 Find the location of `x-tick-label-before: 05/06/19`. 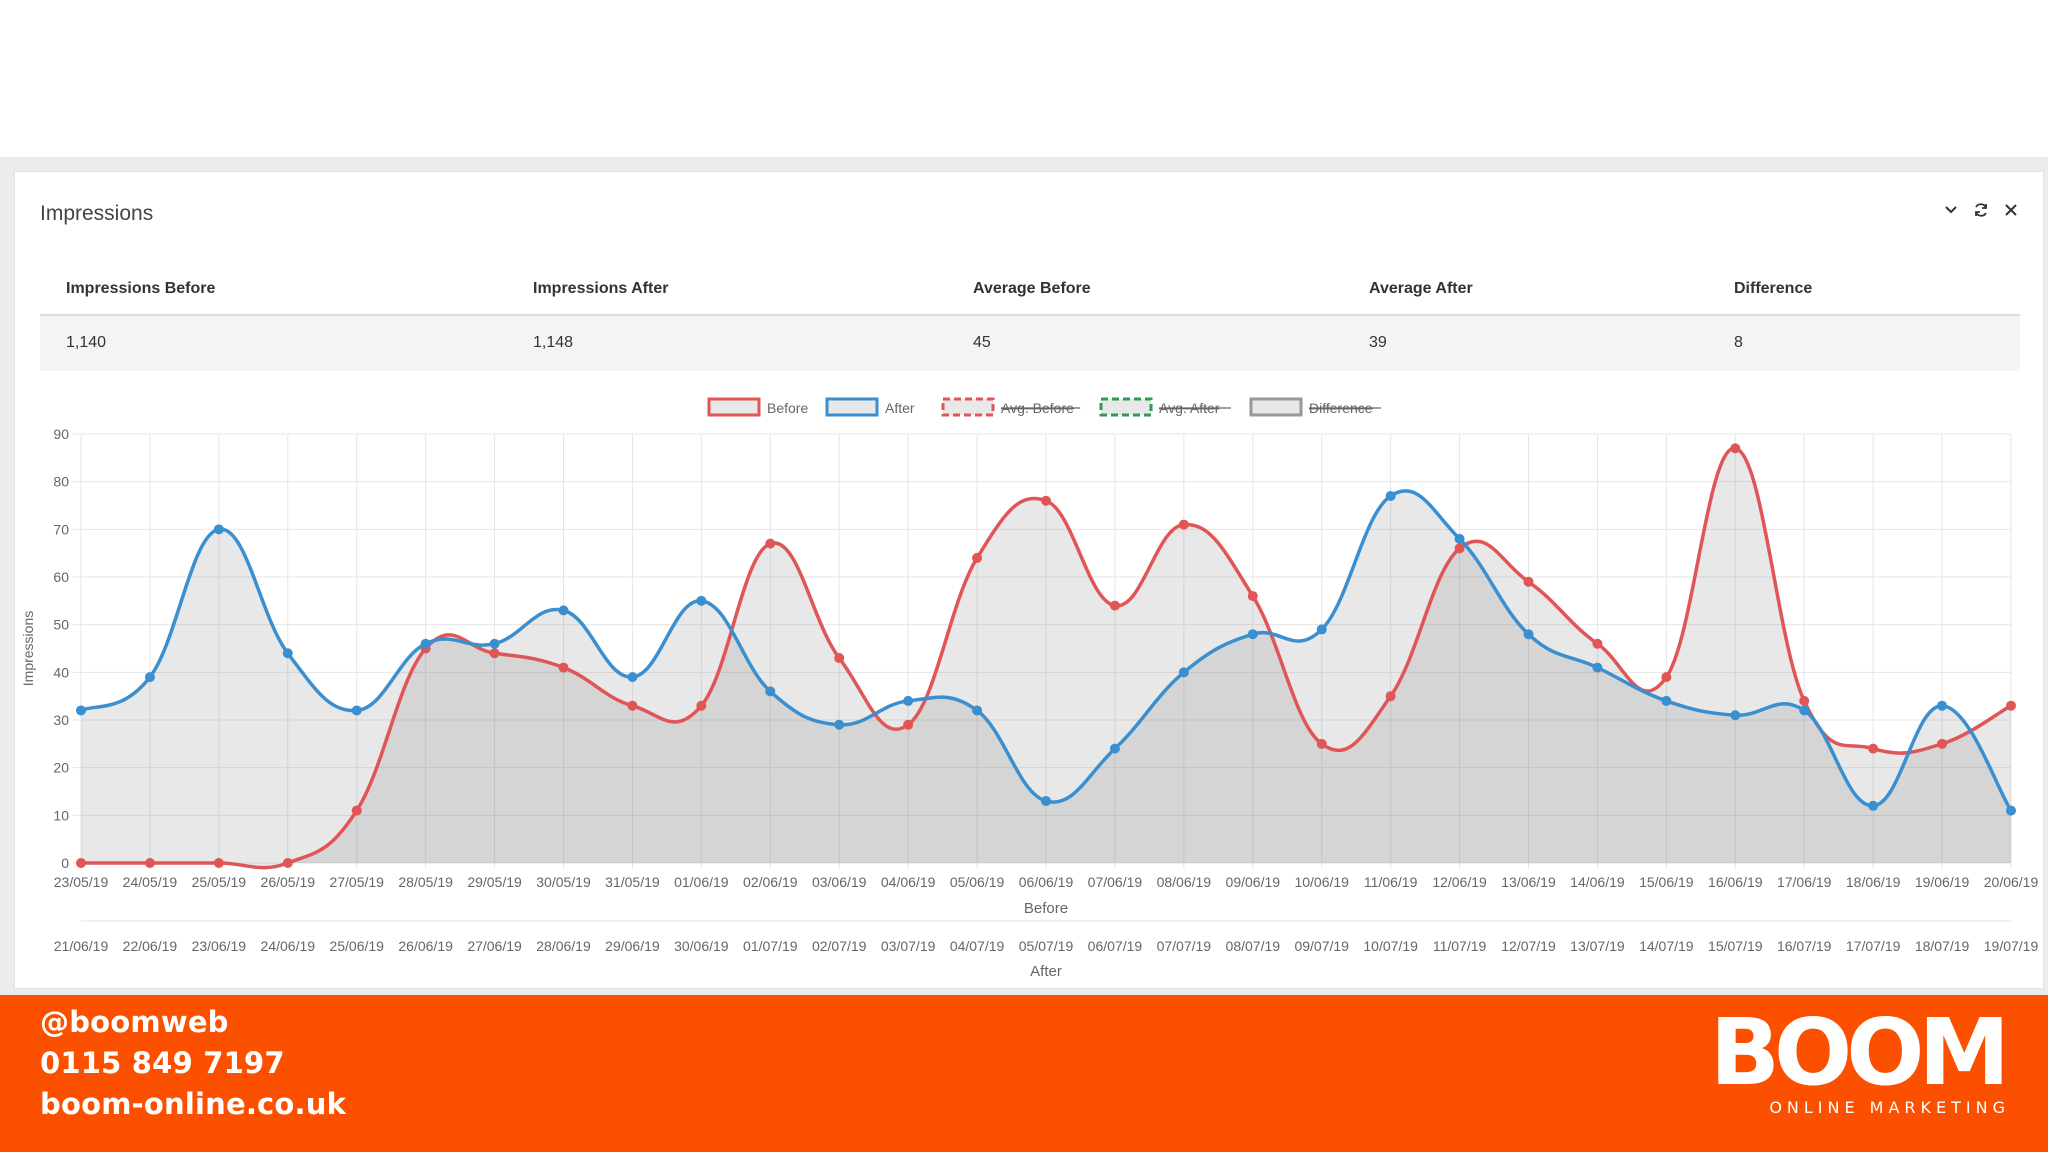

x-tick-label-before: 05/06/19 is located at coordinates (977, 882).